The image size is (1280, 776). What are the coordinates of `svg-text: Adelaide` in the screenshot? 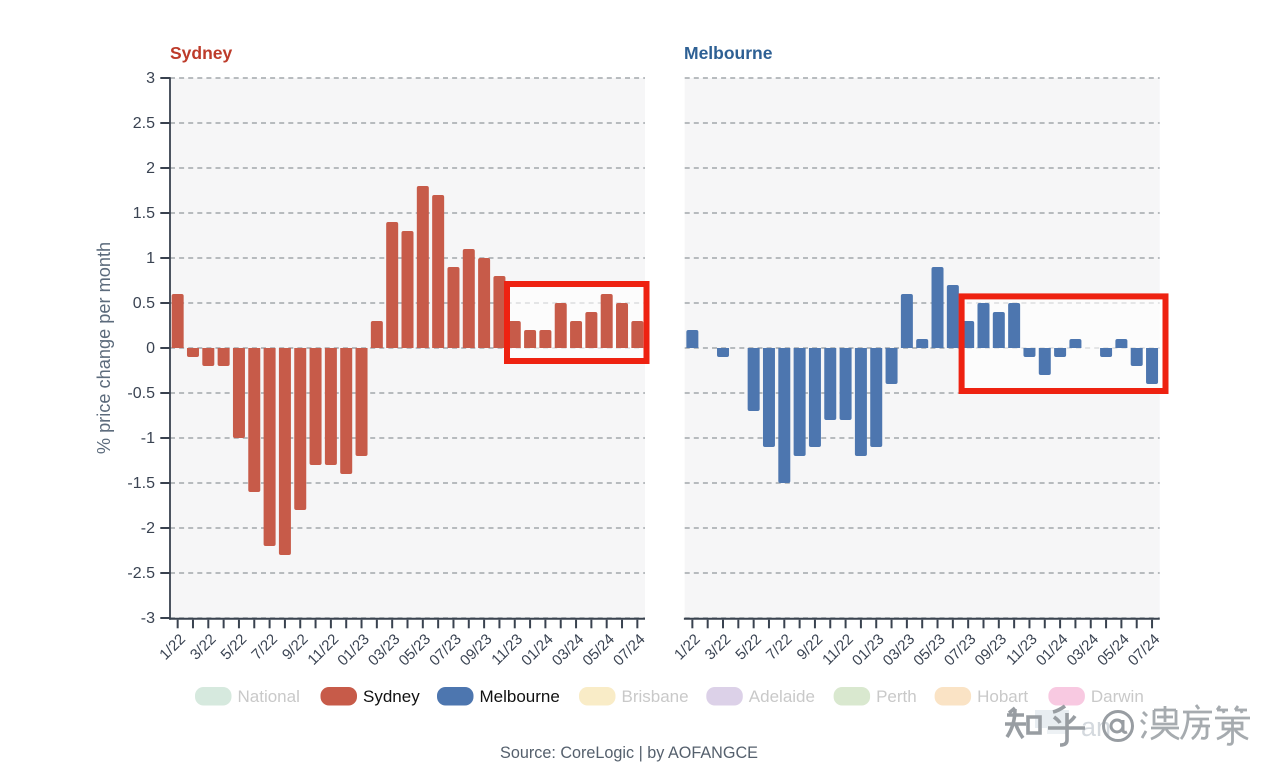 It's located at (782, 696).